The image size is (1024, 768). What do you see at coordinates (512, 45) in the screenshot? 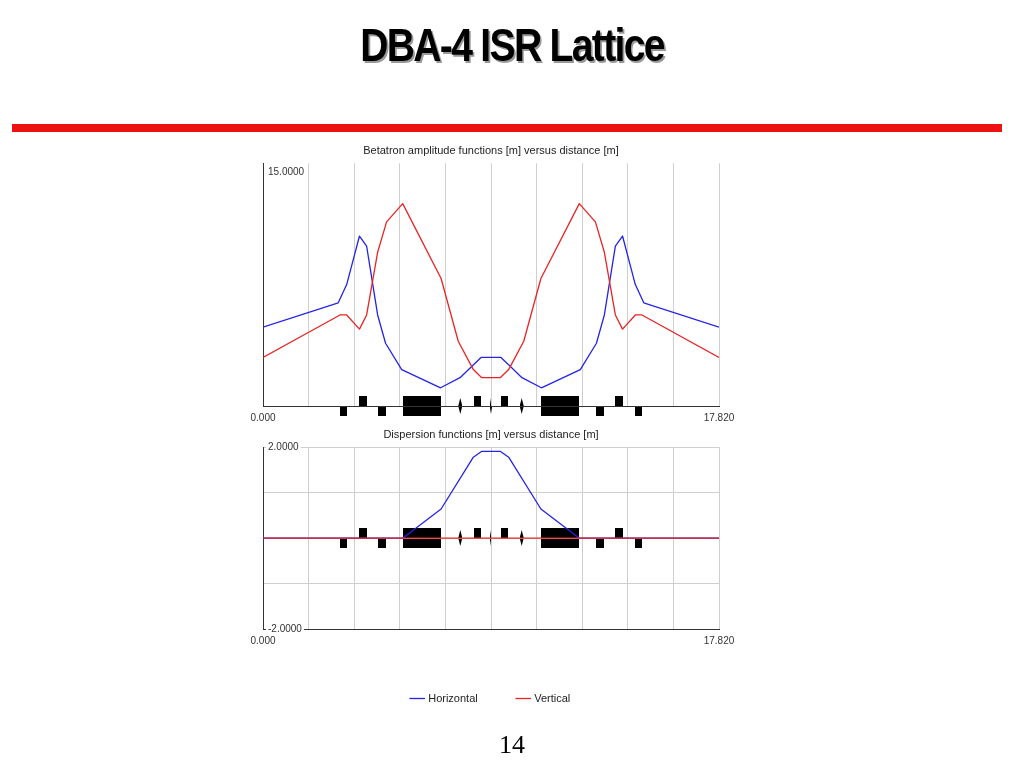
I see `chart-title: DBA-4 ISR Lattice` at bounding box center [512, 45].